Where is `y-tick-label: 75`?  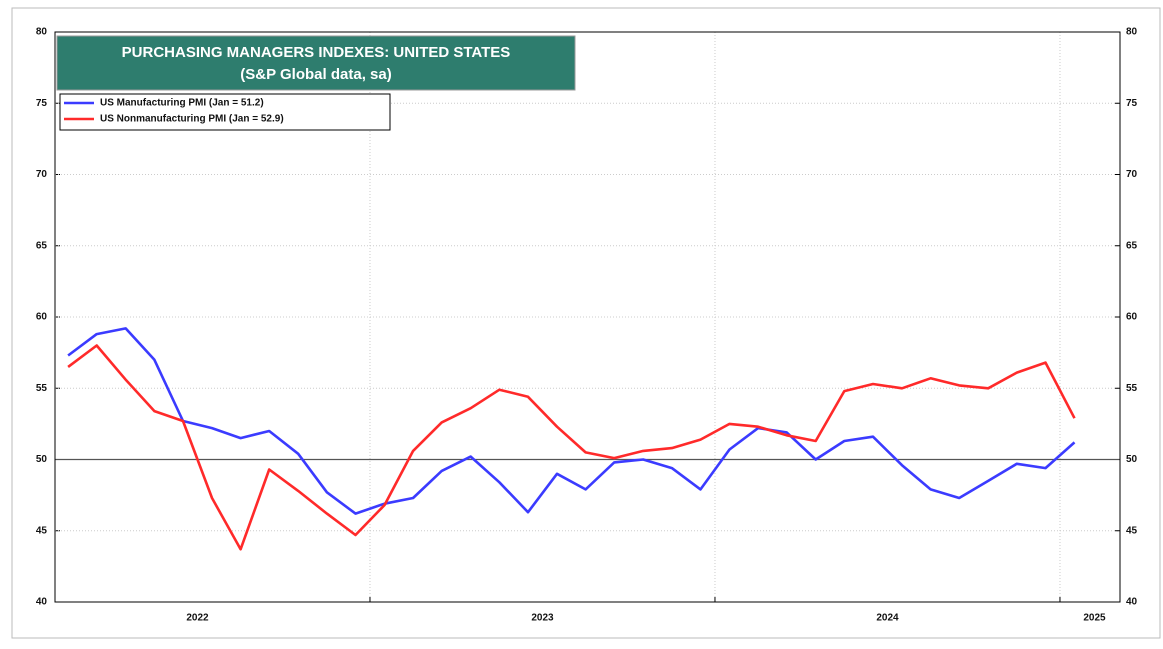
y-tick-label: 75 is located at coordinates (42, 103).